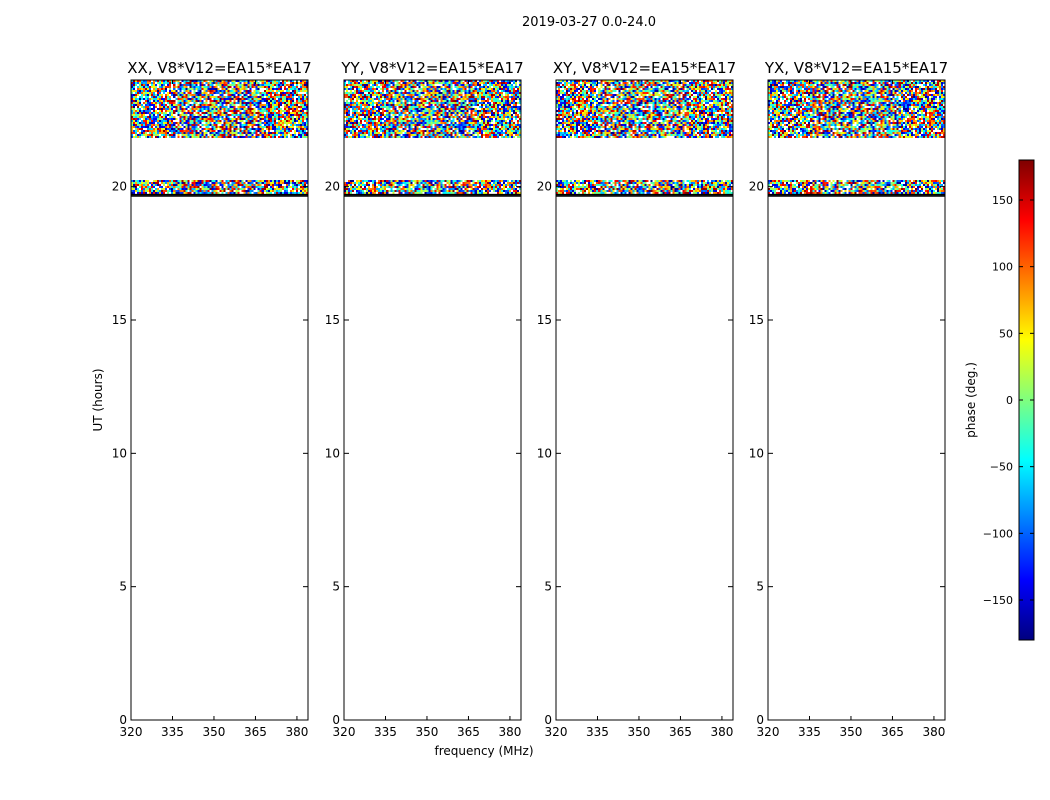 The height and width of the screenshot is (800, 1050). Describe the element at coordinates (219, 68) in the screenshot. I see `panel-title: XX, V8*V12=EA15*EA17` at that location.